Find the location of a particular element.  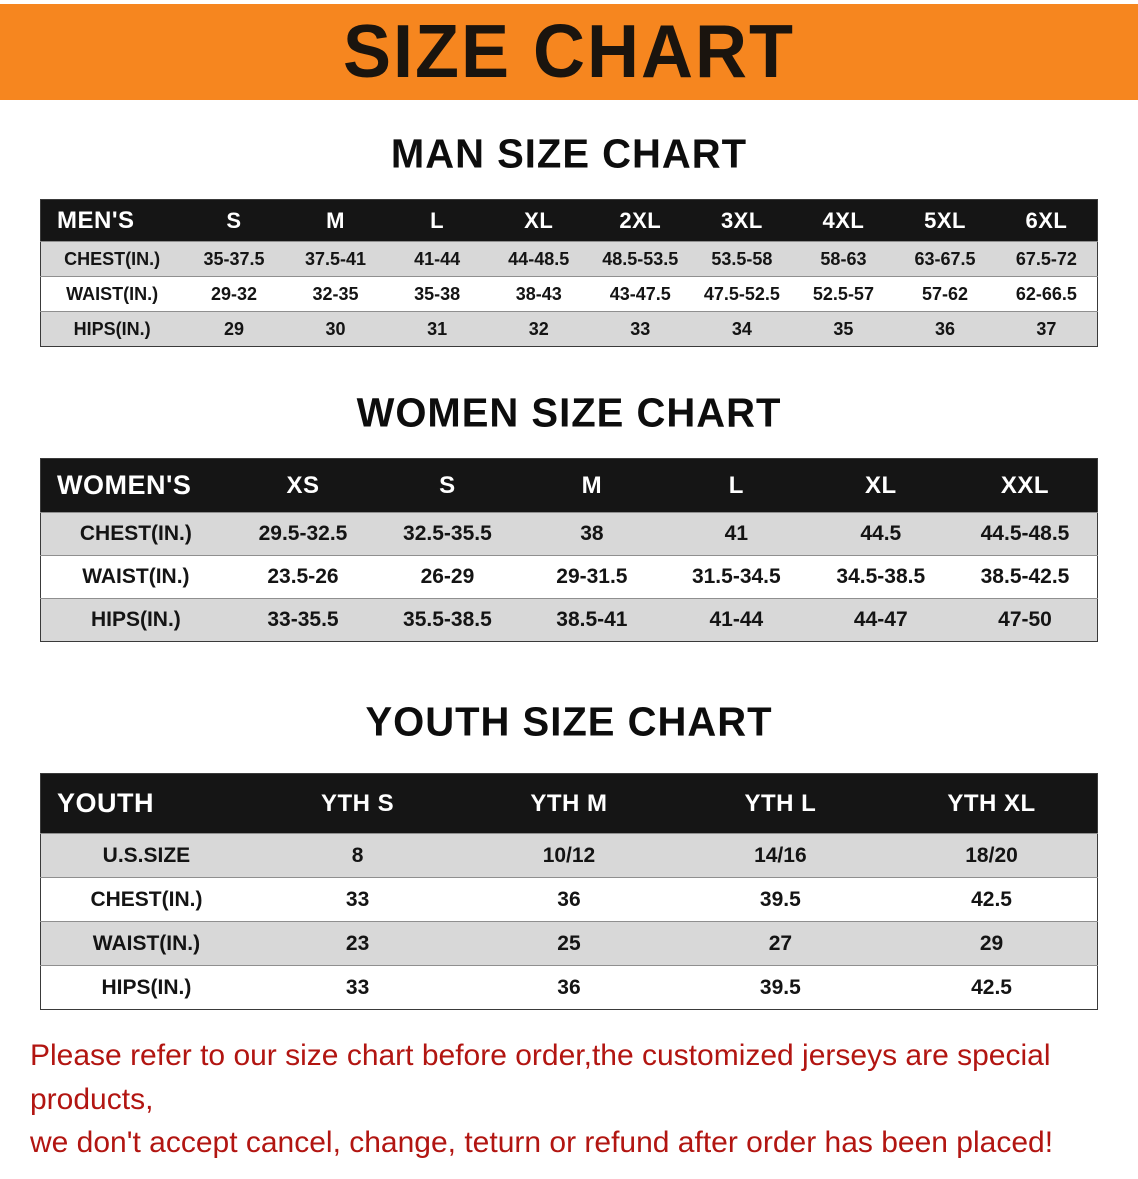

size-value: 53.5-58 is located at coordinates (742, 258).